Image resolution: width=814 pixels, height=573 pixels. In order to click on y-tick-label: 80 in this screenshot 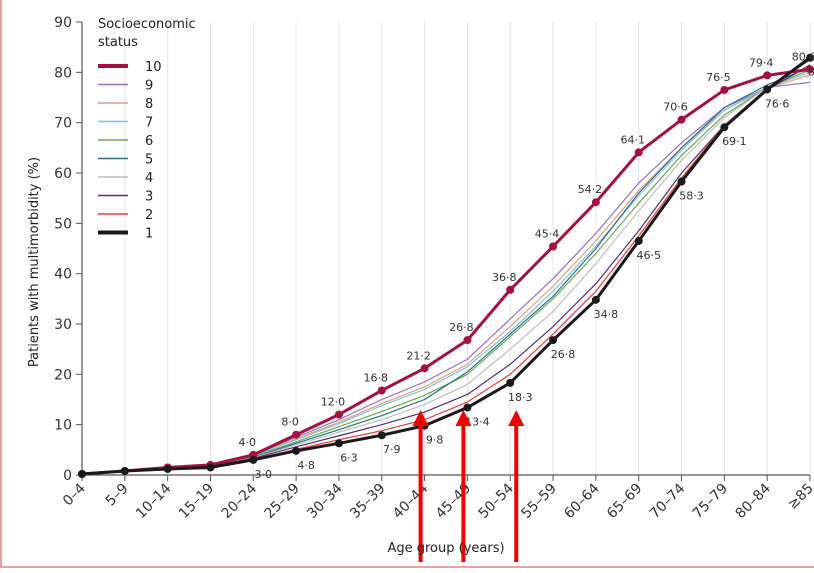, I will do `click(63, 73)`.